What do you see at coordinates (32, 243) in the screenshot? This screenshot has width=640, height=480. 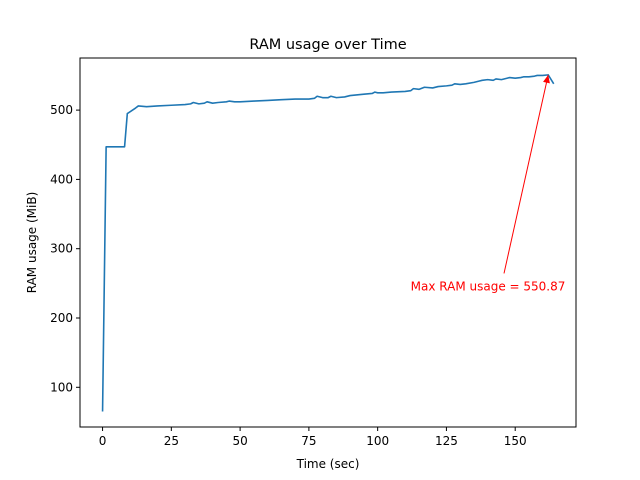 I see `y-axis-title: RAM usage (MiB)` at bounding box center [32, 243].